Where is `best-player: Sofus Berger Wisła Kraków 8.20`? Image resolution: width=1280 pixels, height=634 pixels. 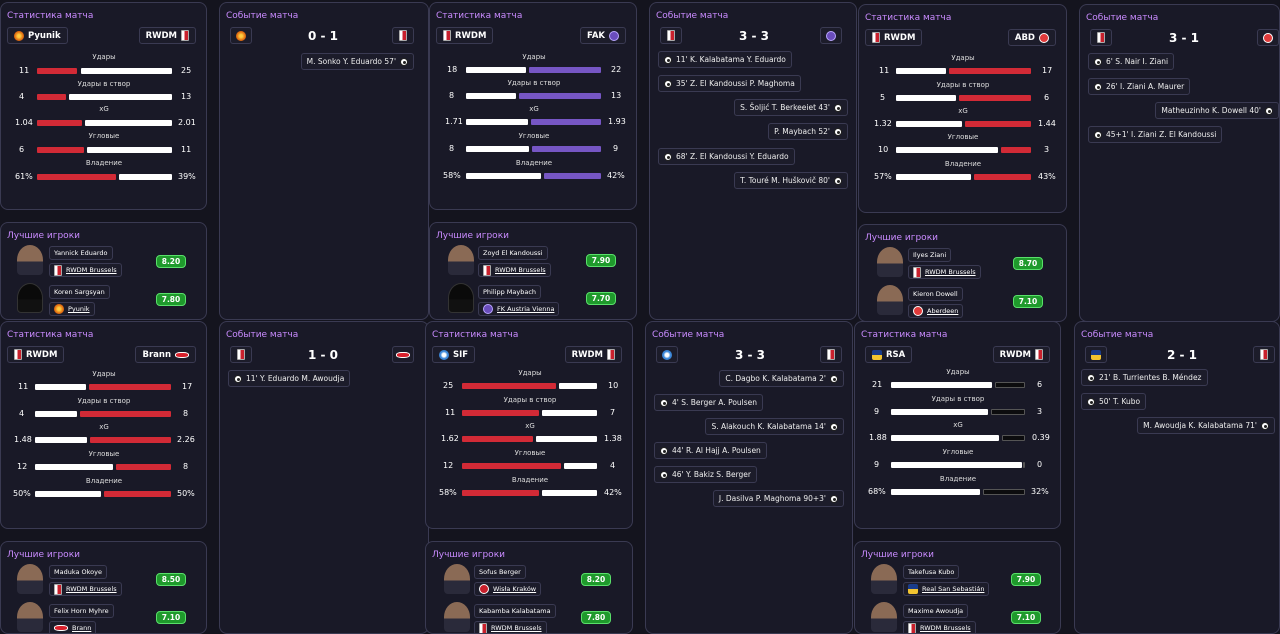
best-player: Sofus Berger Wisła Kraków 8.20 is located at coordinates (529, 583).